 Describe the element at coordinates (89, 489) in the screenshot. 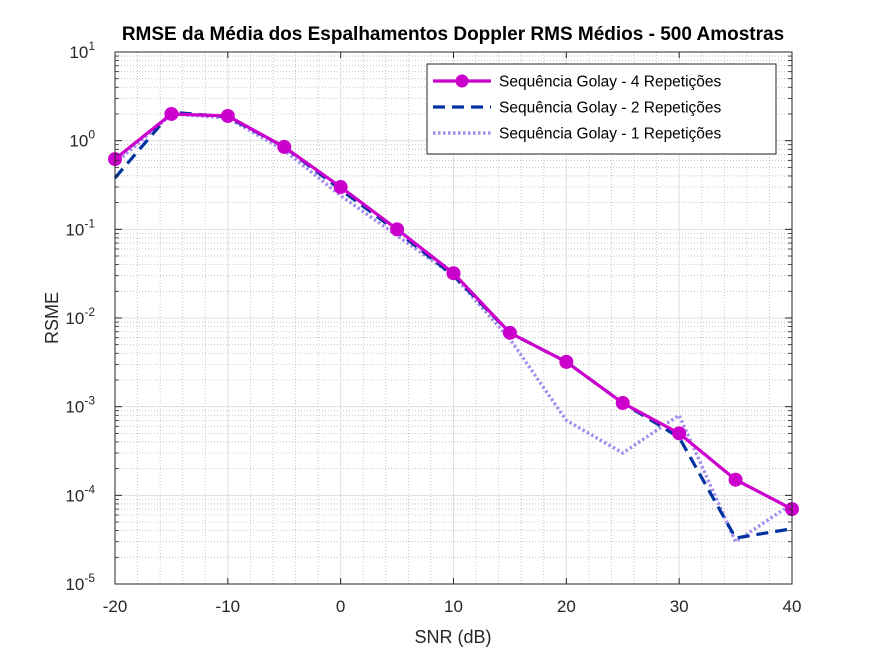

I see `y-tick-exponent: -4` at that location.